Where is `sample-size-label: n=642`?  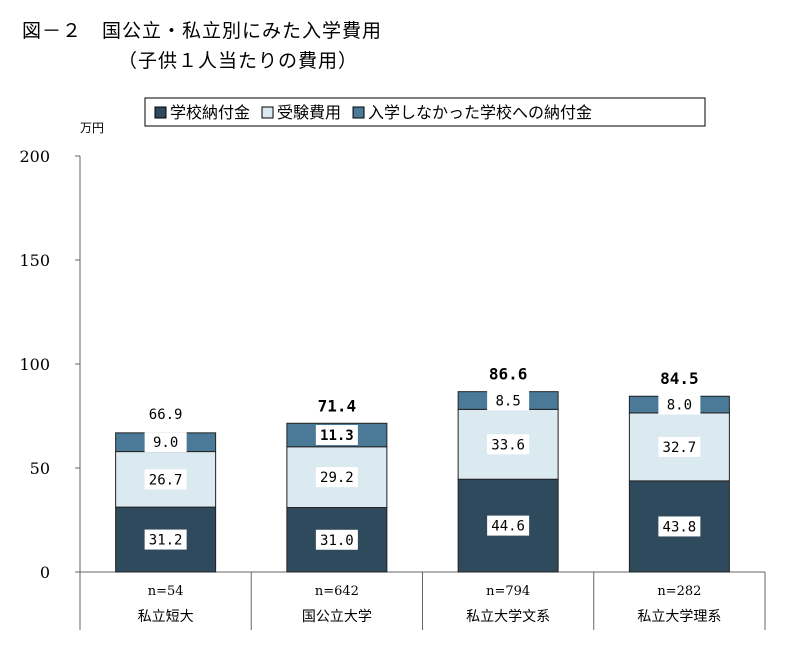
sample-size-label: n=642 is located at coordinates (337, 591).